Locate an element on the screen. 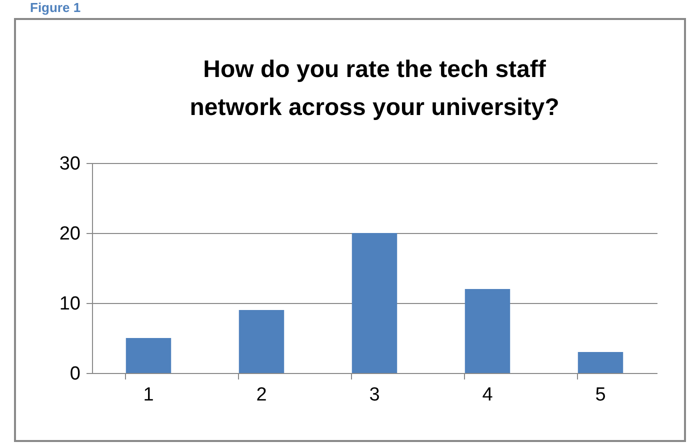 The image size is (697, 444). x-tick-label: 3 is located at coordinates (374, 395).